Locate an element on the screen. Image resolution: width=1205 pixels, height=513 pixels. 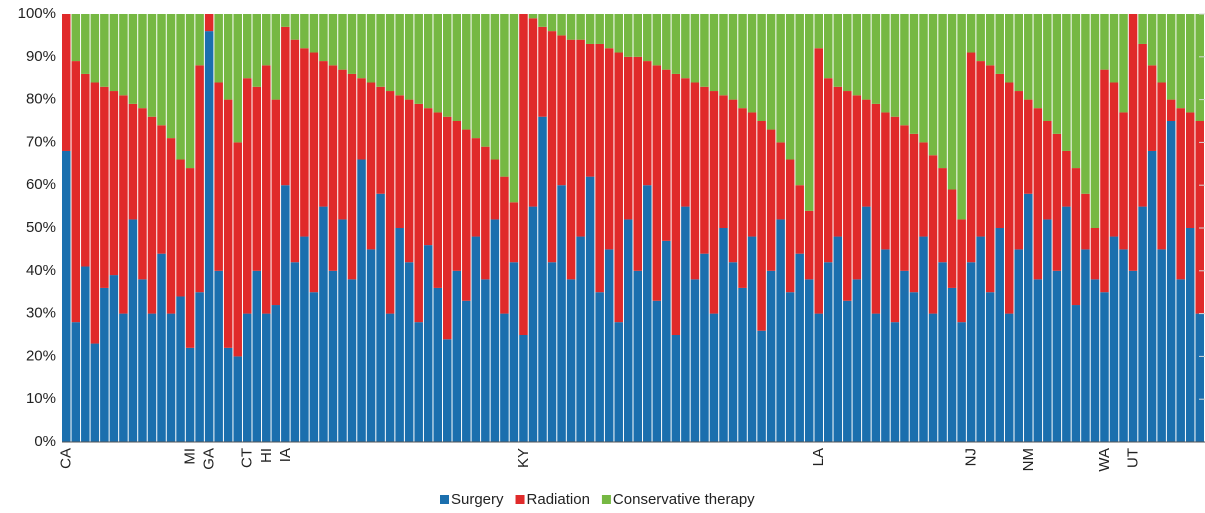
x-tick-label: UT is located at coordinates (1133, 458).